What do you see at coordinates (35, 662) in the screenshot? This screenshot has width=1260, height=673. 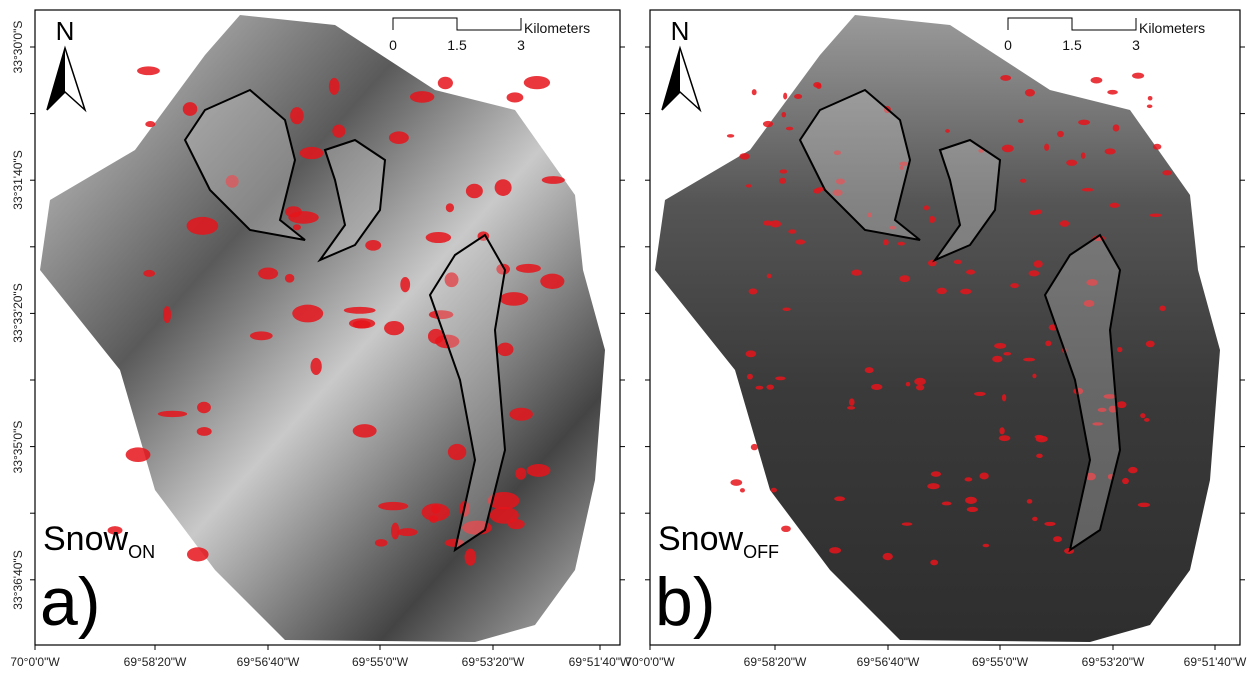 I see `lon-label: 70°0'0"W` at bounding box center [35, 662].